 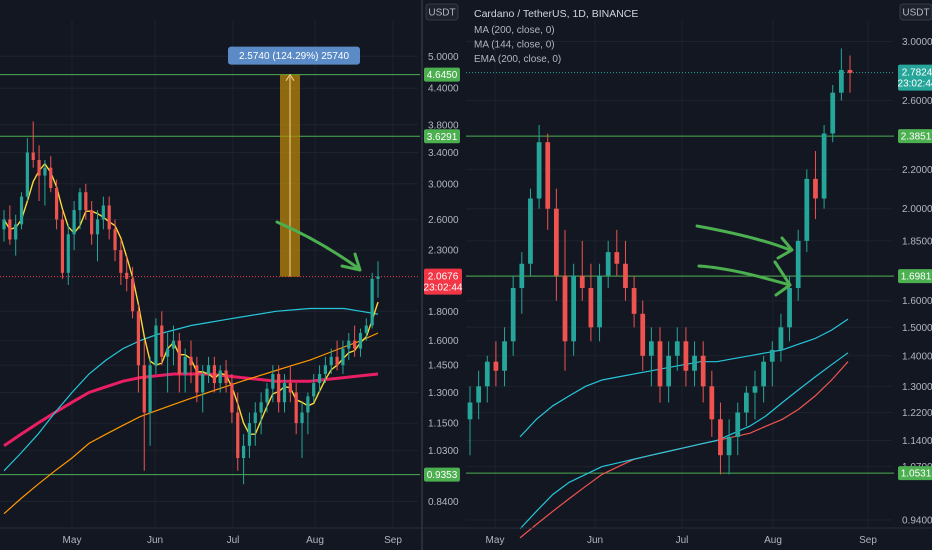 I want to click on y-tick-label: 0.9400, so click(x=917, y=521).